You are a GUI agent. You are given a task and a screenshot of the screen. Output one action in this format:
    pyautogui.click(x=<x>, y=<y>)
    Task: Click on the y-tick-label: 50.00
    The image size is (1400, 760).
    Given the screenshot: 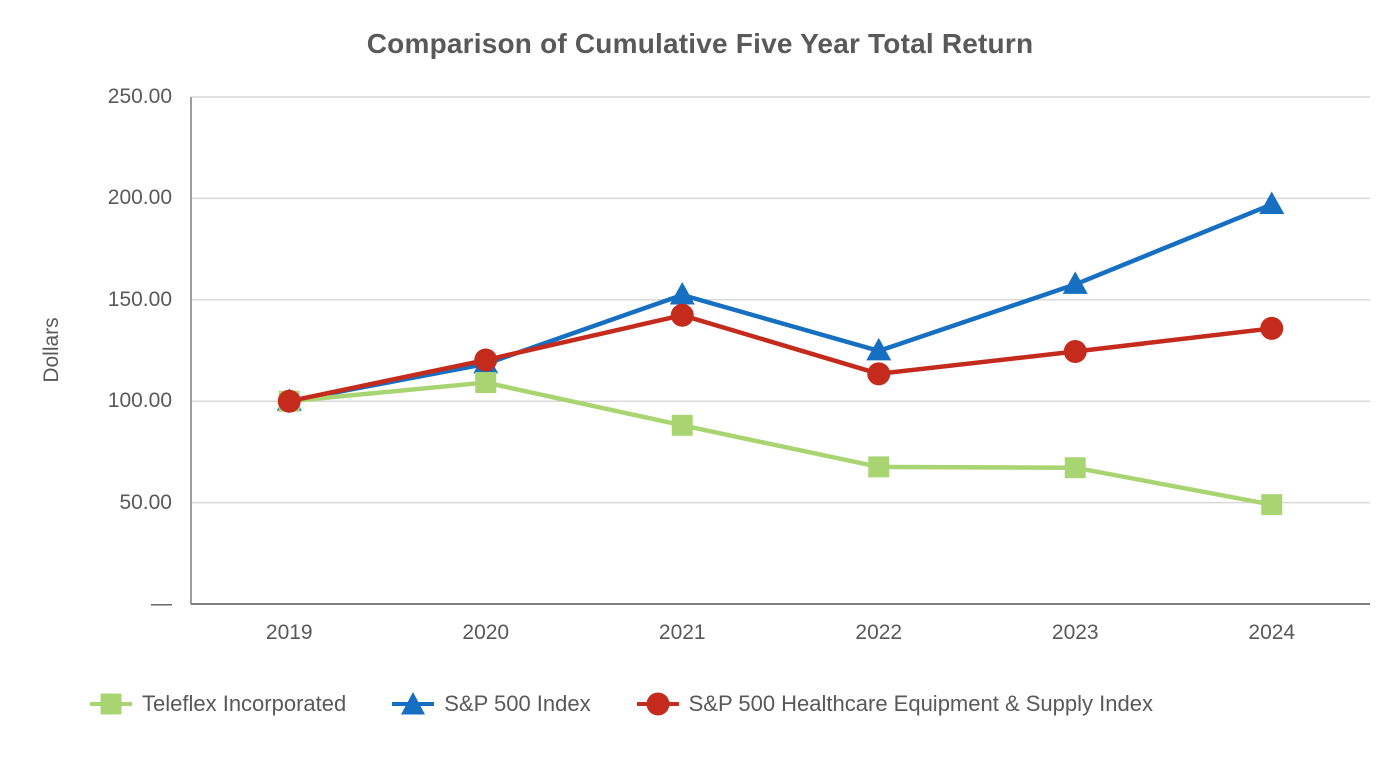 What is the action you would take?
    pyautogui.click(x=145, y=502)
    